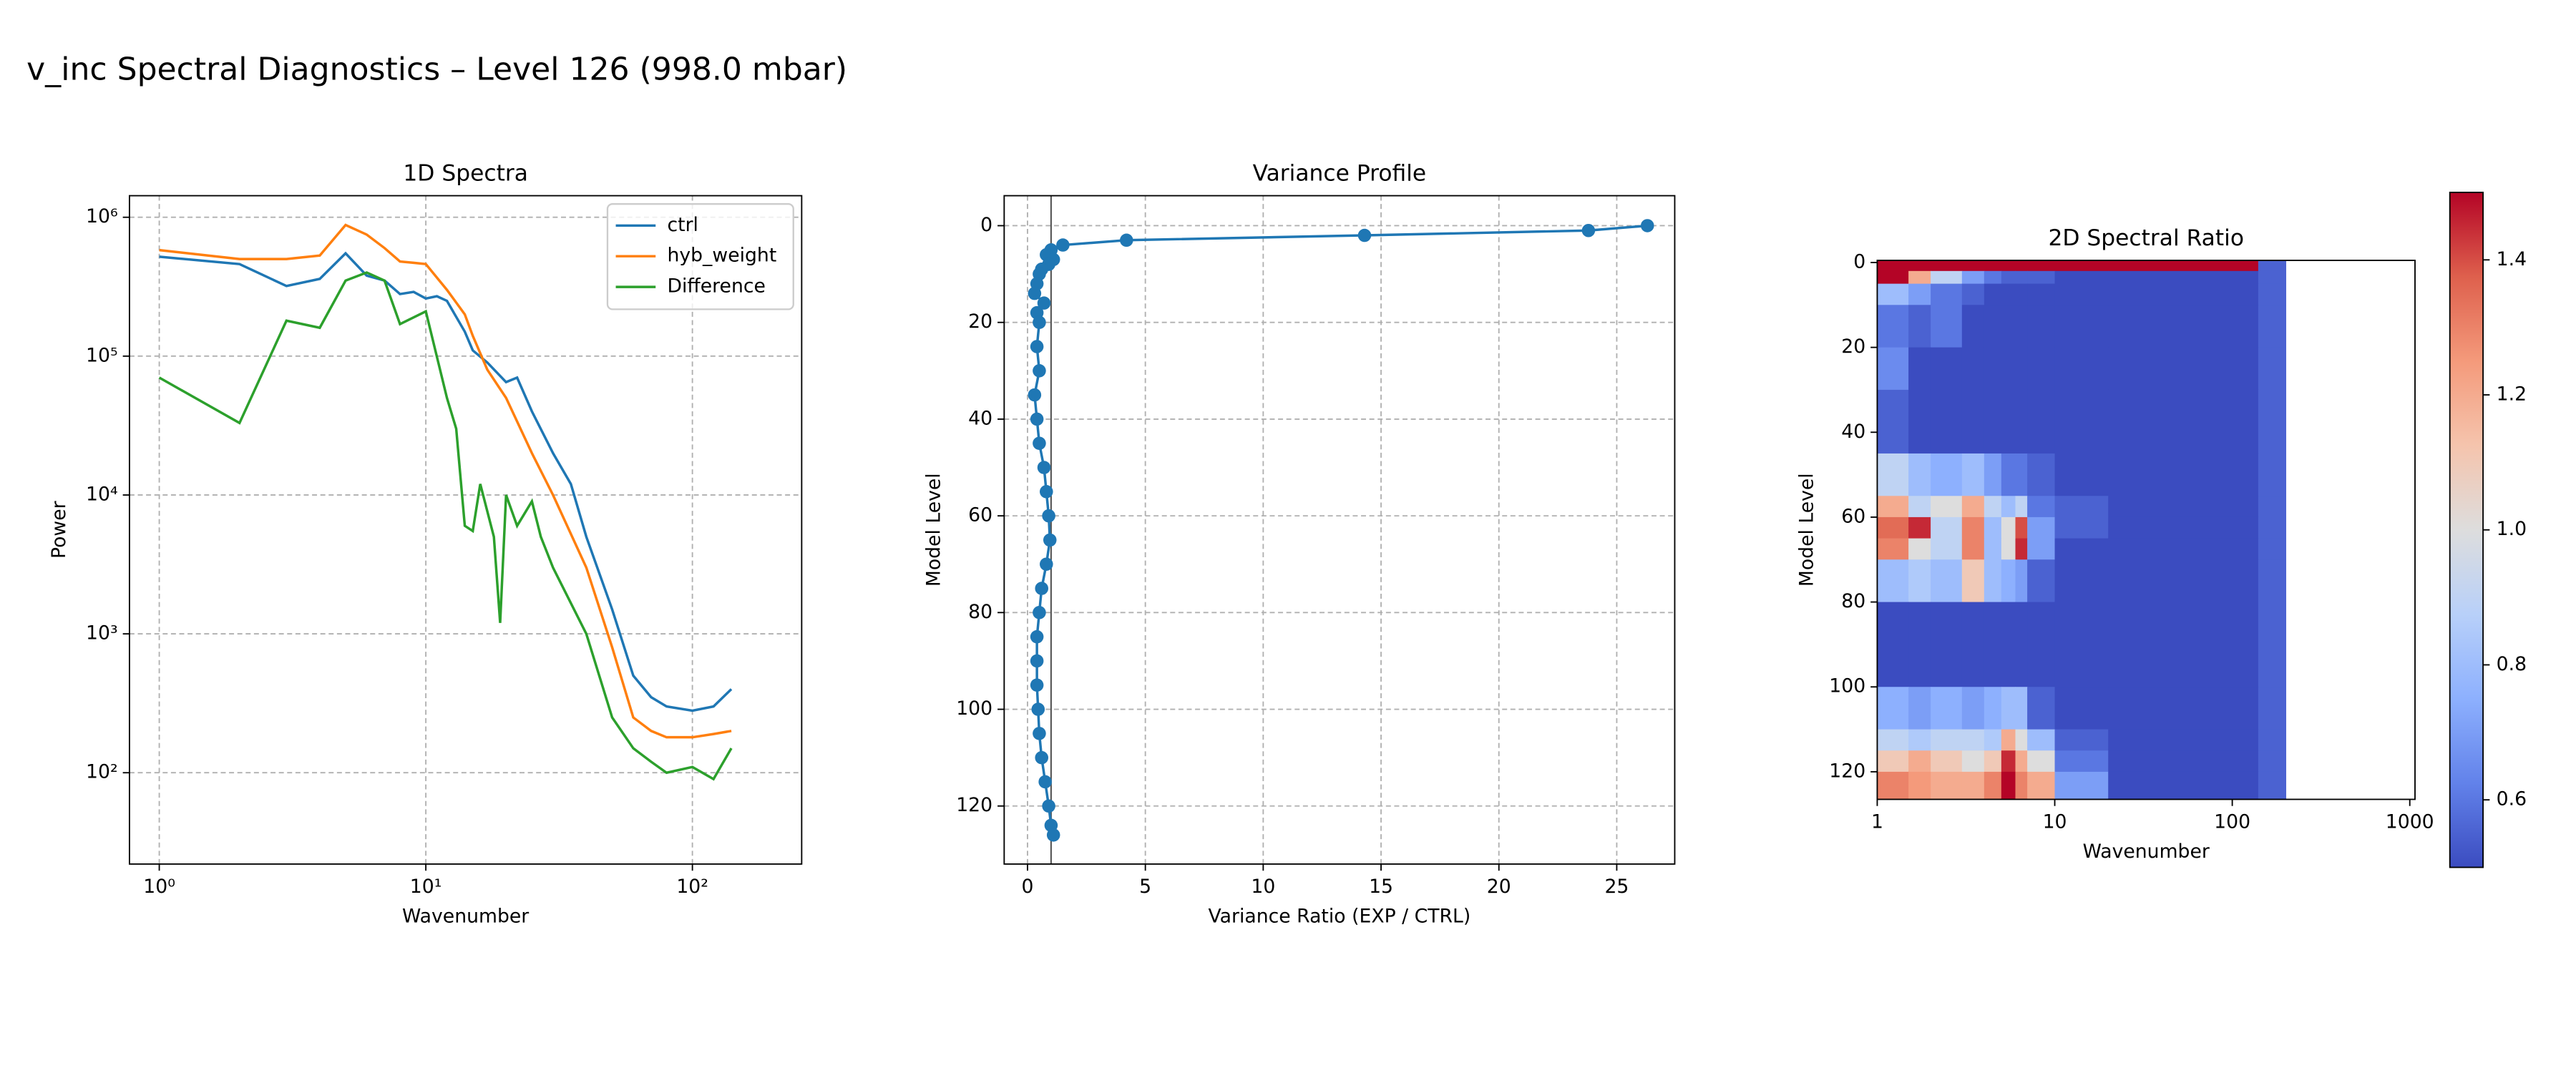 This screenshot has height=1073, width=2576. Describe the element at coordinates (465, 917) in the screenshot. I see `x-axis-label: Wavenumber` at that location.